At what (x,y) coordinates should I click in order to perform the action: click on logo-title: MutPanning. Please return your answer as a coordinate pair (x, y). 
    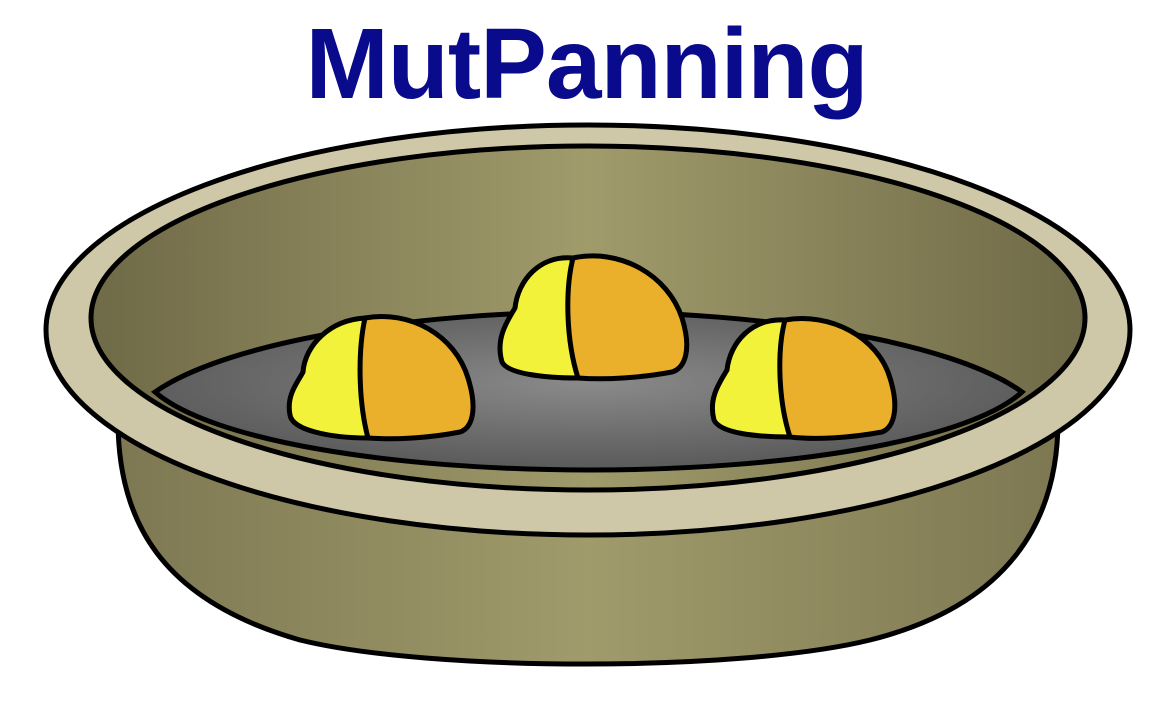
    Looking at the image, I should click on (586, 64).